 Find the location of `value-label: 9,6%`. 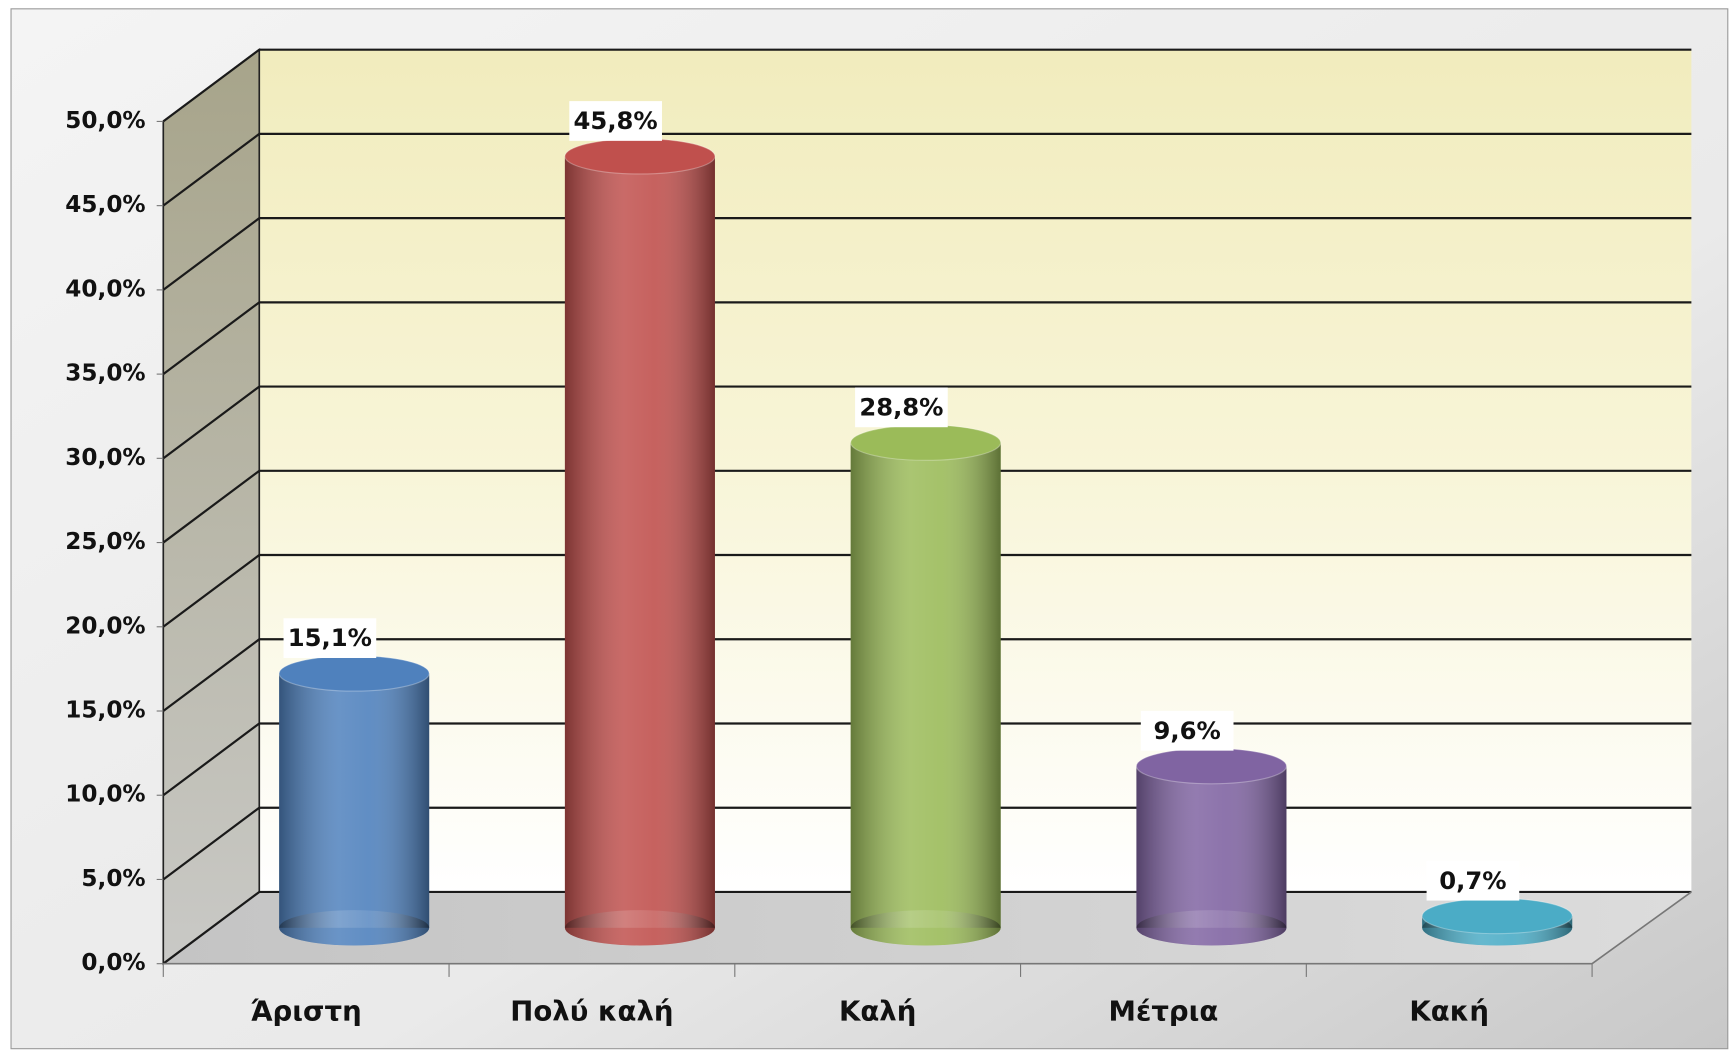

value-label: 9,6% is located at coordinates (1187, 730).